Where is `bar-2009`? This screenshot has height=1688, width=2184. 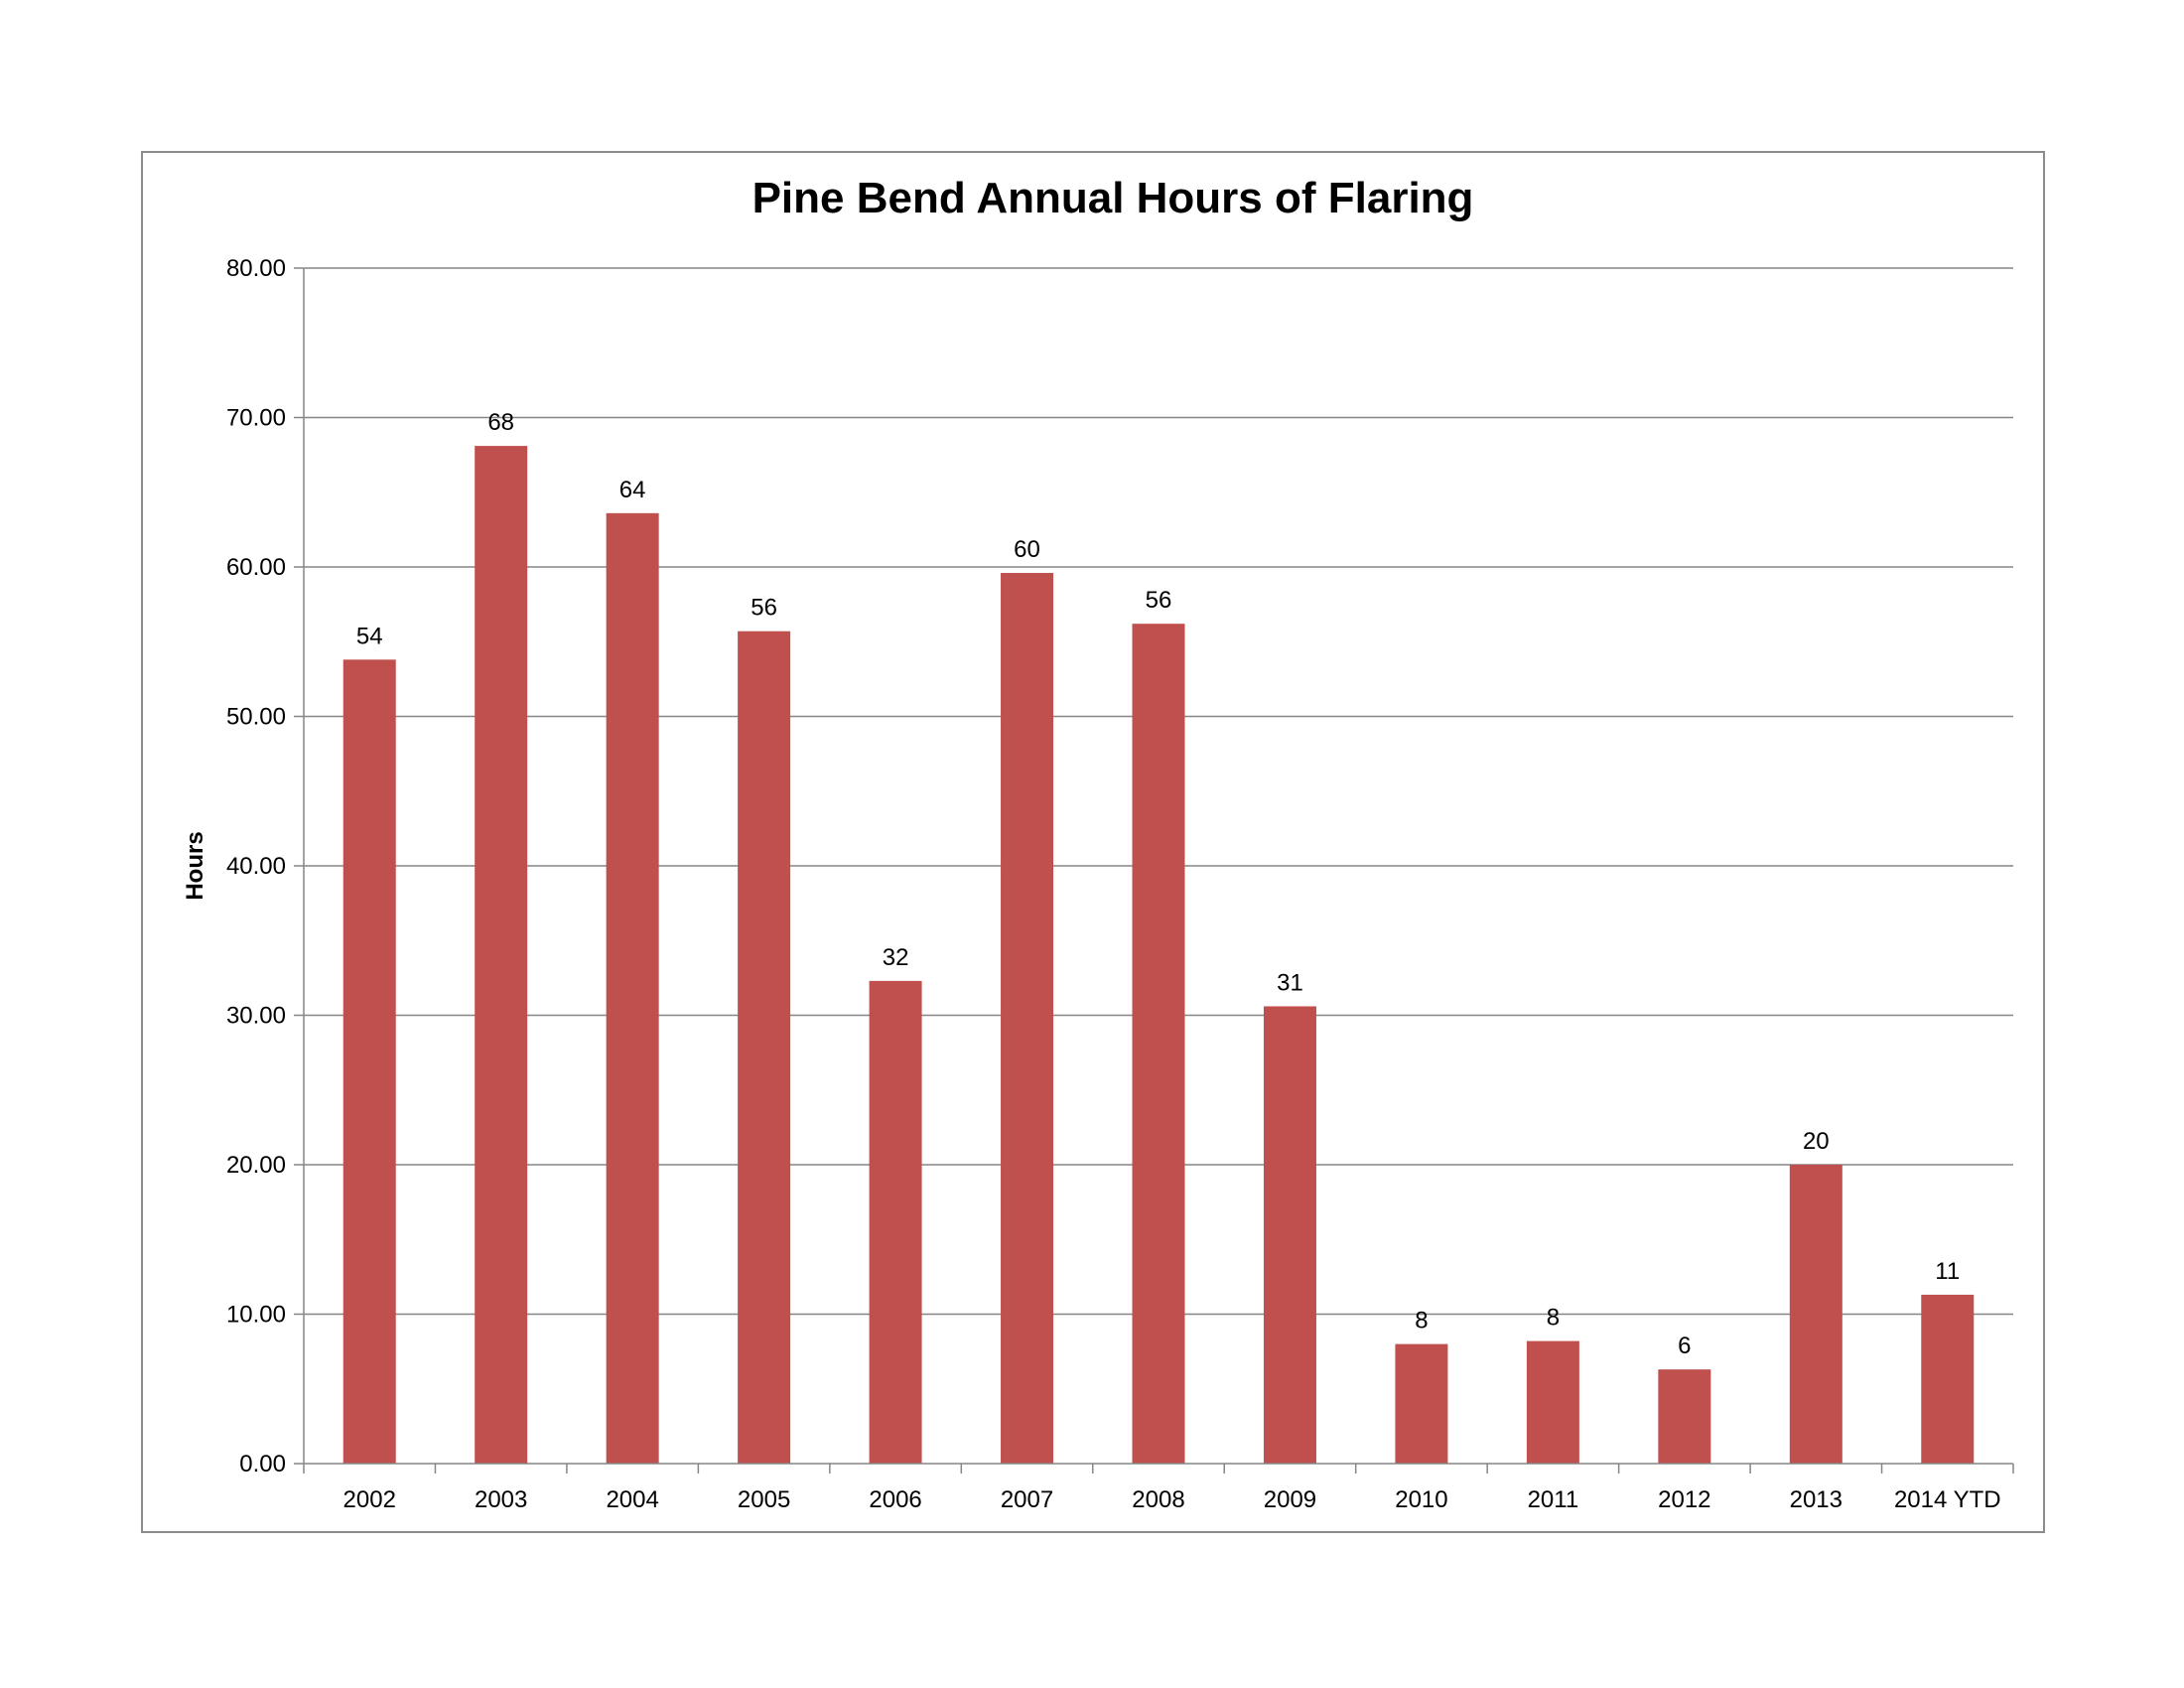
bar-2009 is located at coordinates (1289, 1235).